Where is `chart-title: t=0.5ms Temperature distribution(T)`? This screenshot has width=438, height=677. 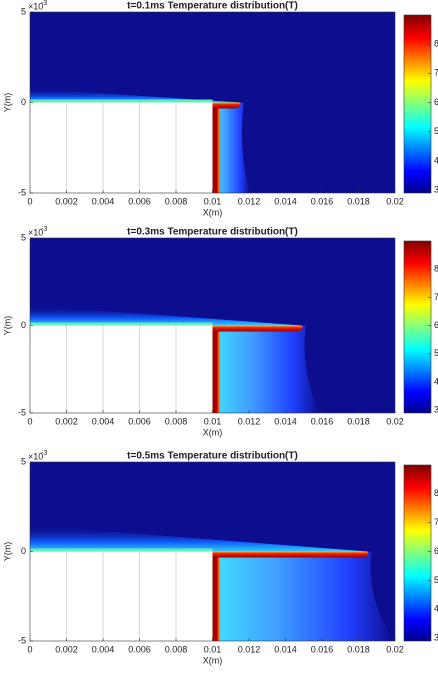
chart-title: t=0.5ms Temperature distribution(T) is located at coordinates (212, 456).